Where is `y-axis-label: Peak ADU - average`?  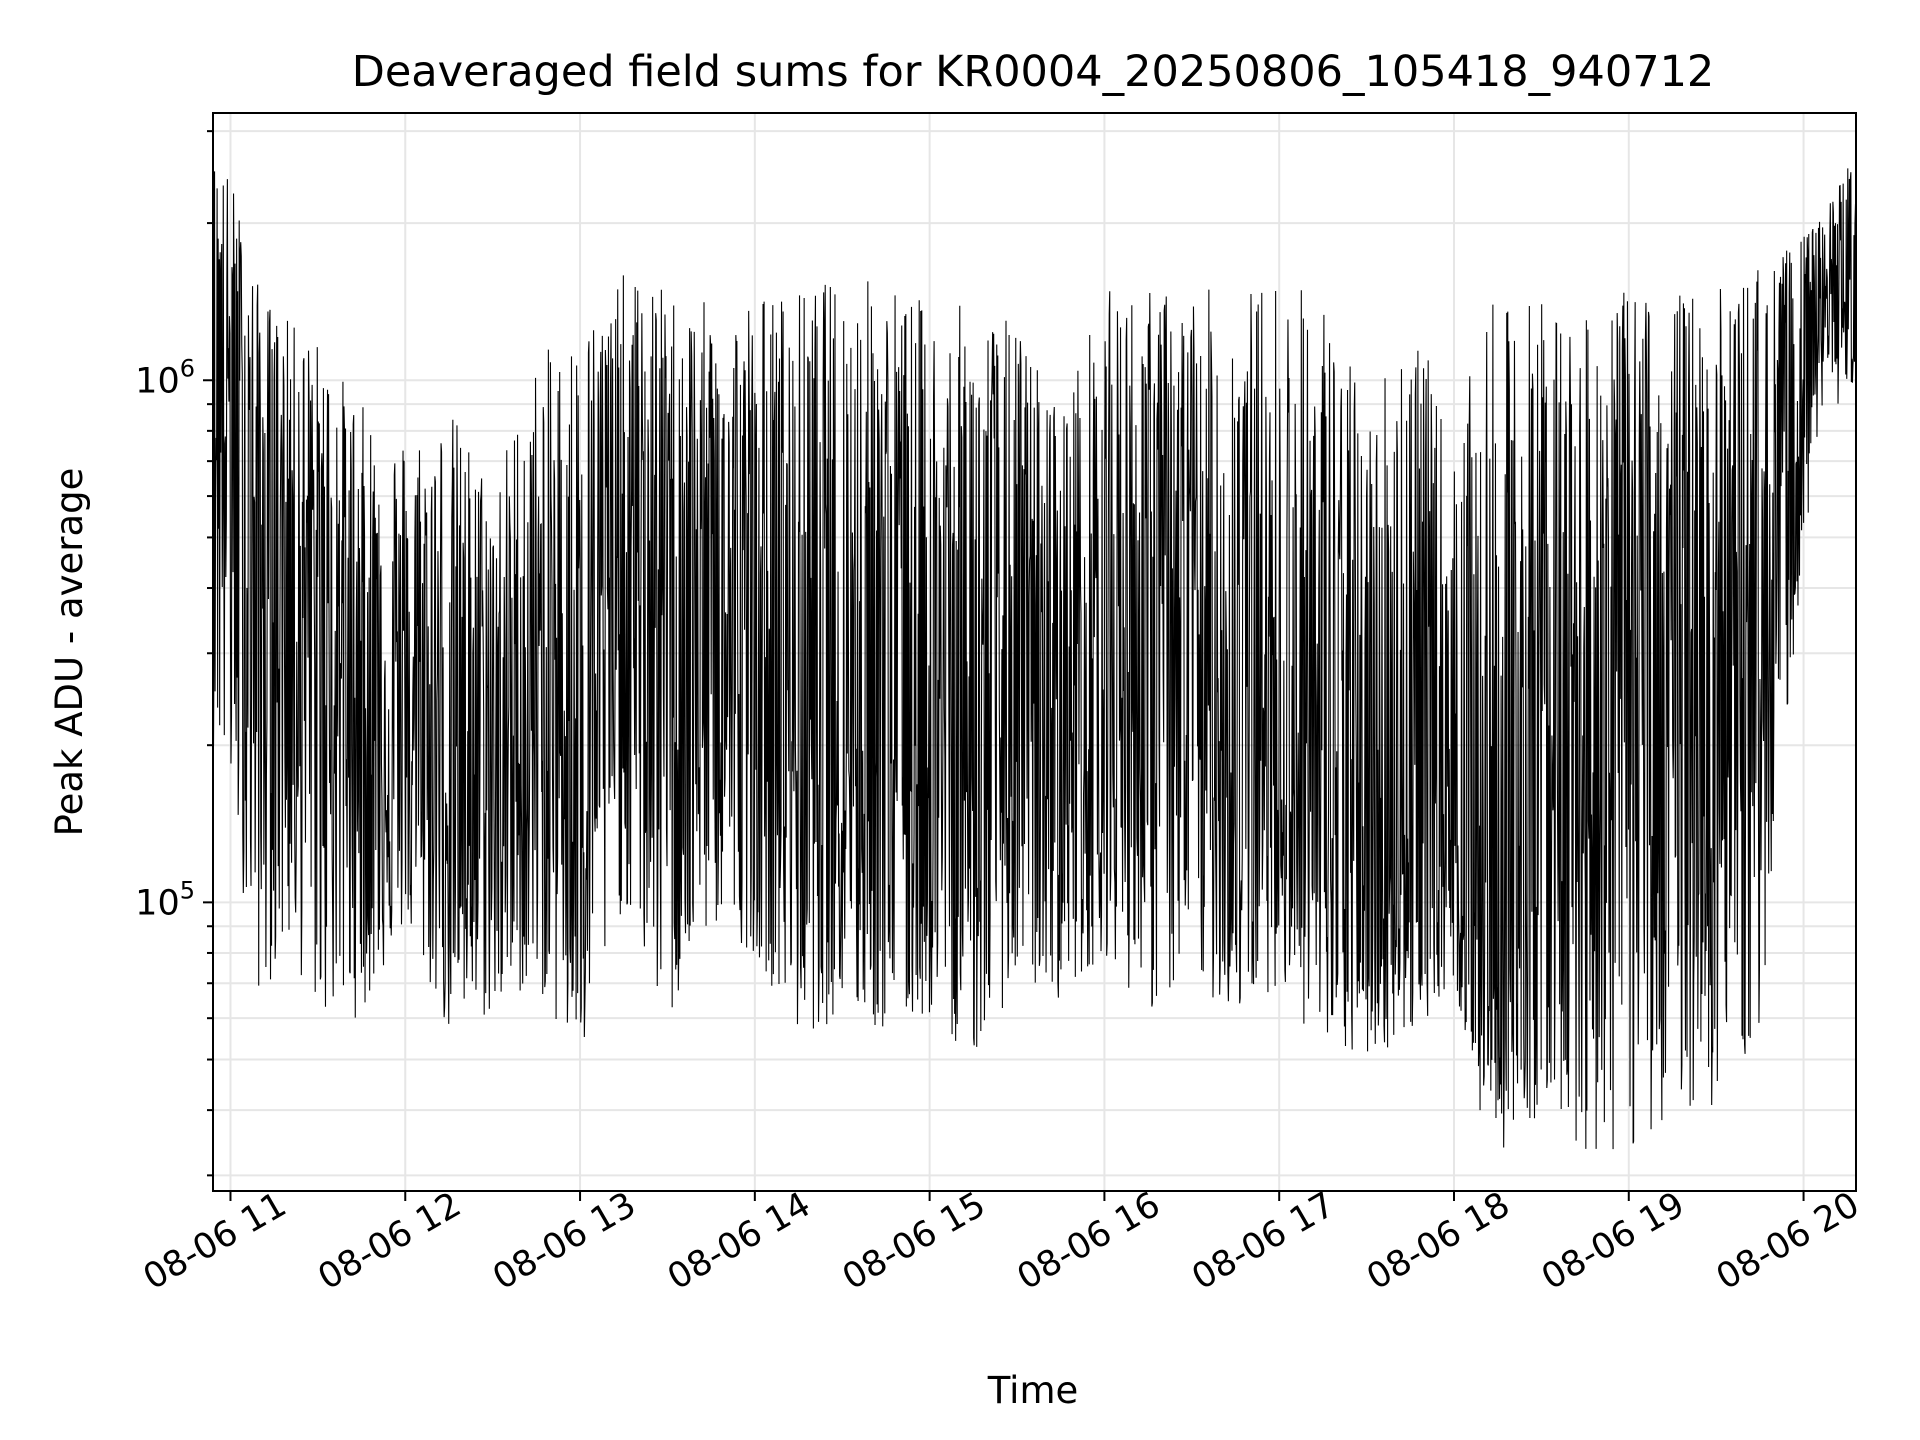
y-axis-label: Peak ADU - average is located at coordinates (69, 652).